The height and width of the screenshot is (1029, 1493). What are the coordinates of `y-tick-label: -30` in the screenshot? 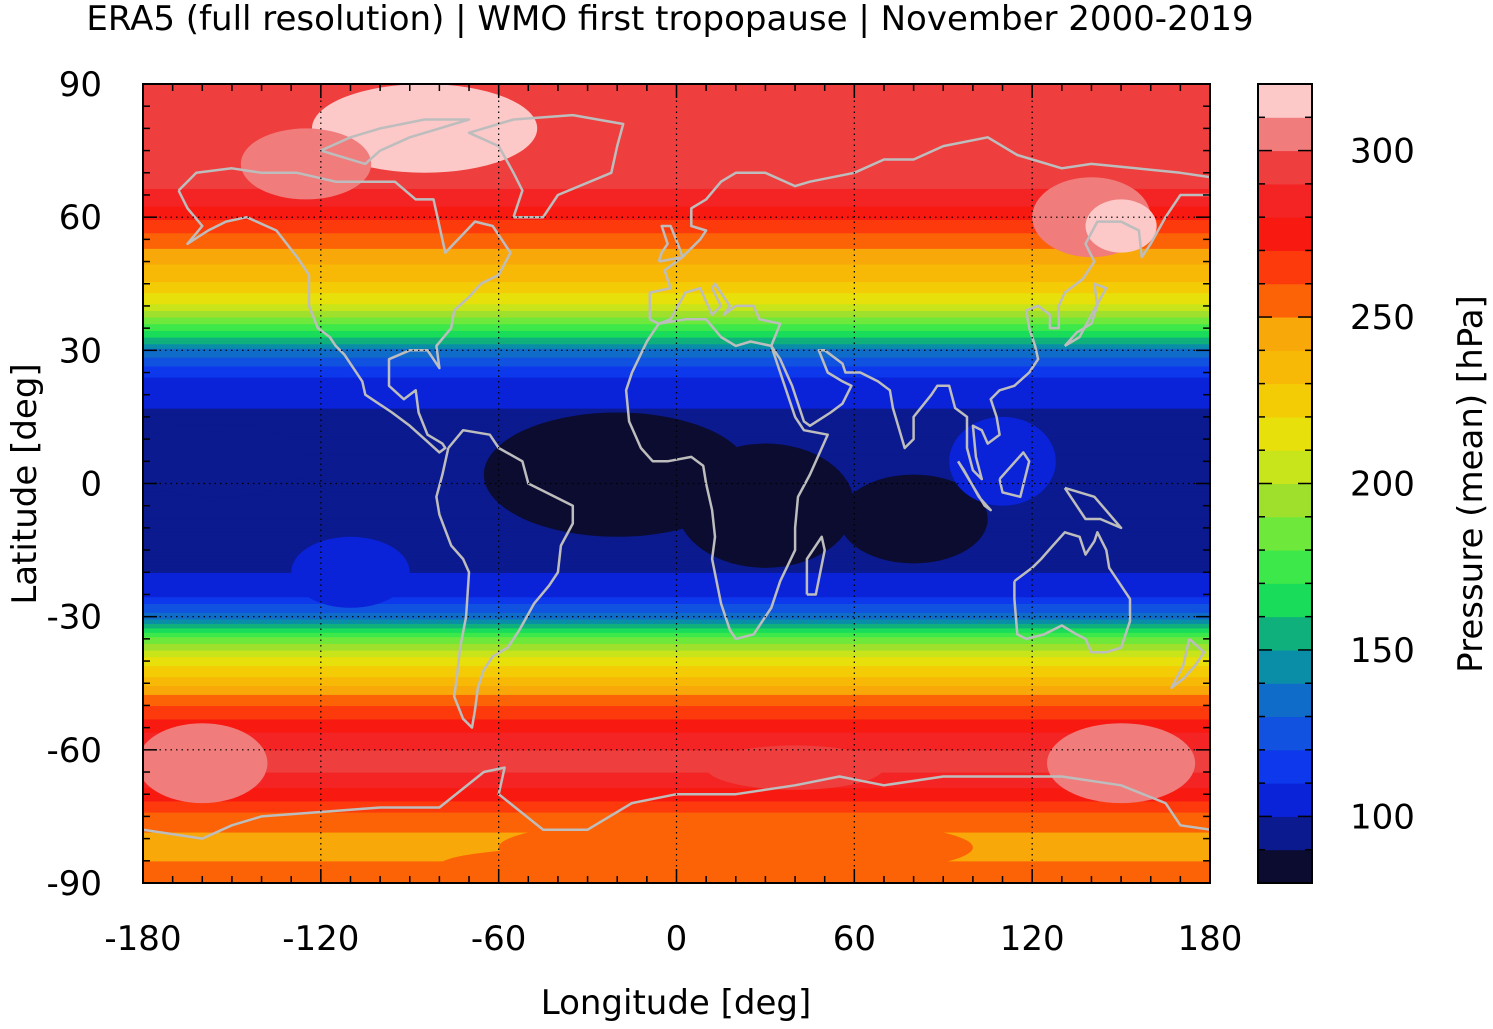 It's located at (74, 618).